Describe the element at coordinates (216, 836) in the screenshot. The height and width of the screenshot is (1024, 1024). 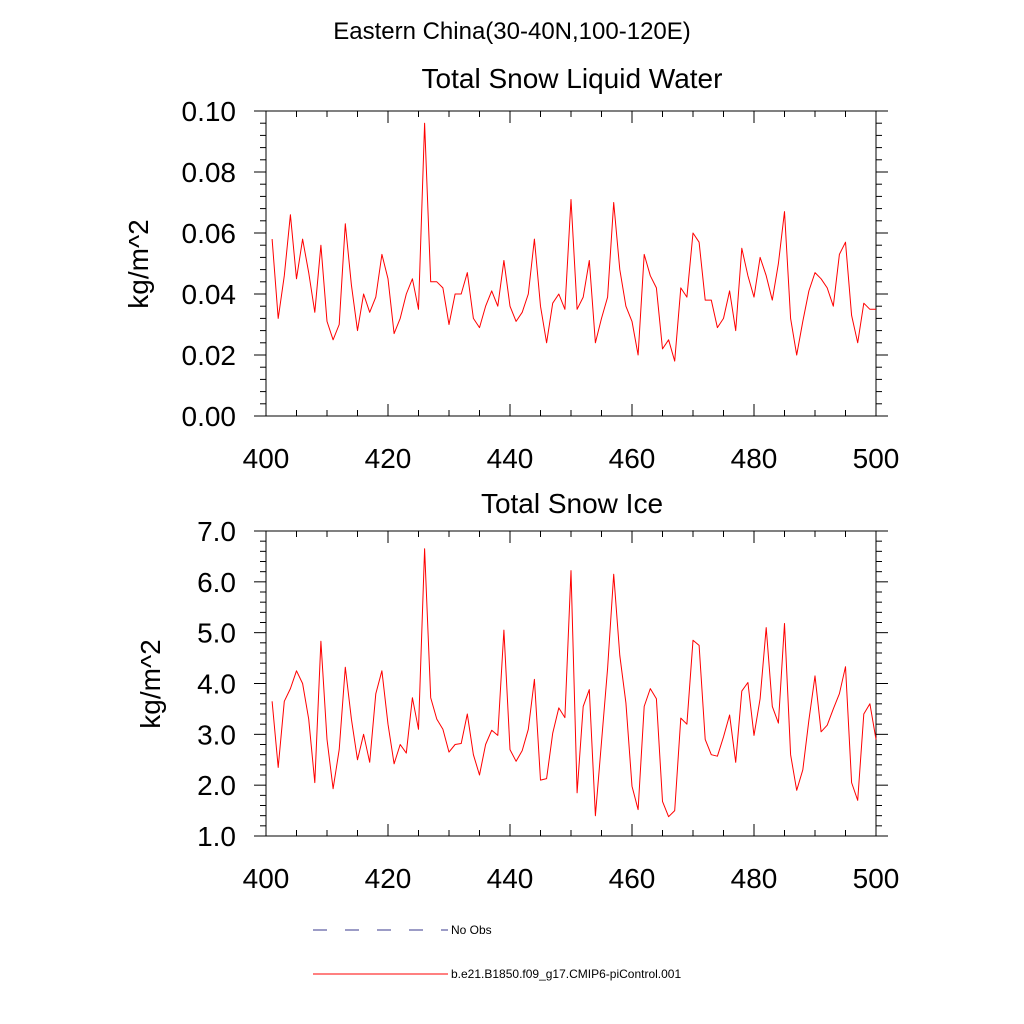
I see `y-tick-label: 1.0` at that location.